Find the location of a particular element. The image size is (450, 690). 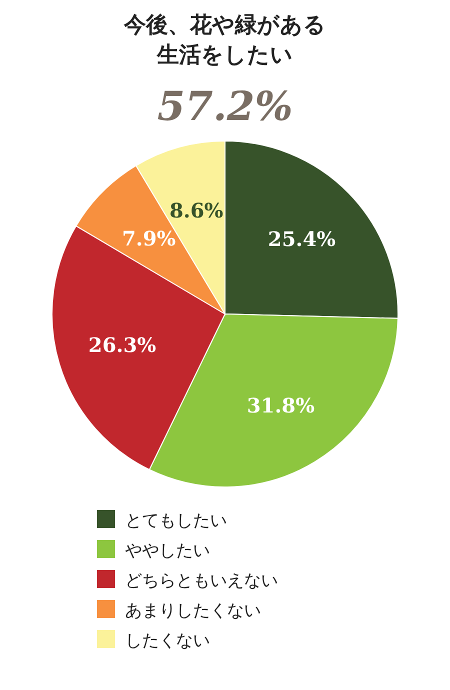

legend-label: あまりしたくない is located at coordinates (193, 611).